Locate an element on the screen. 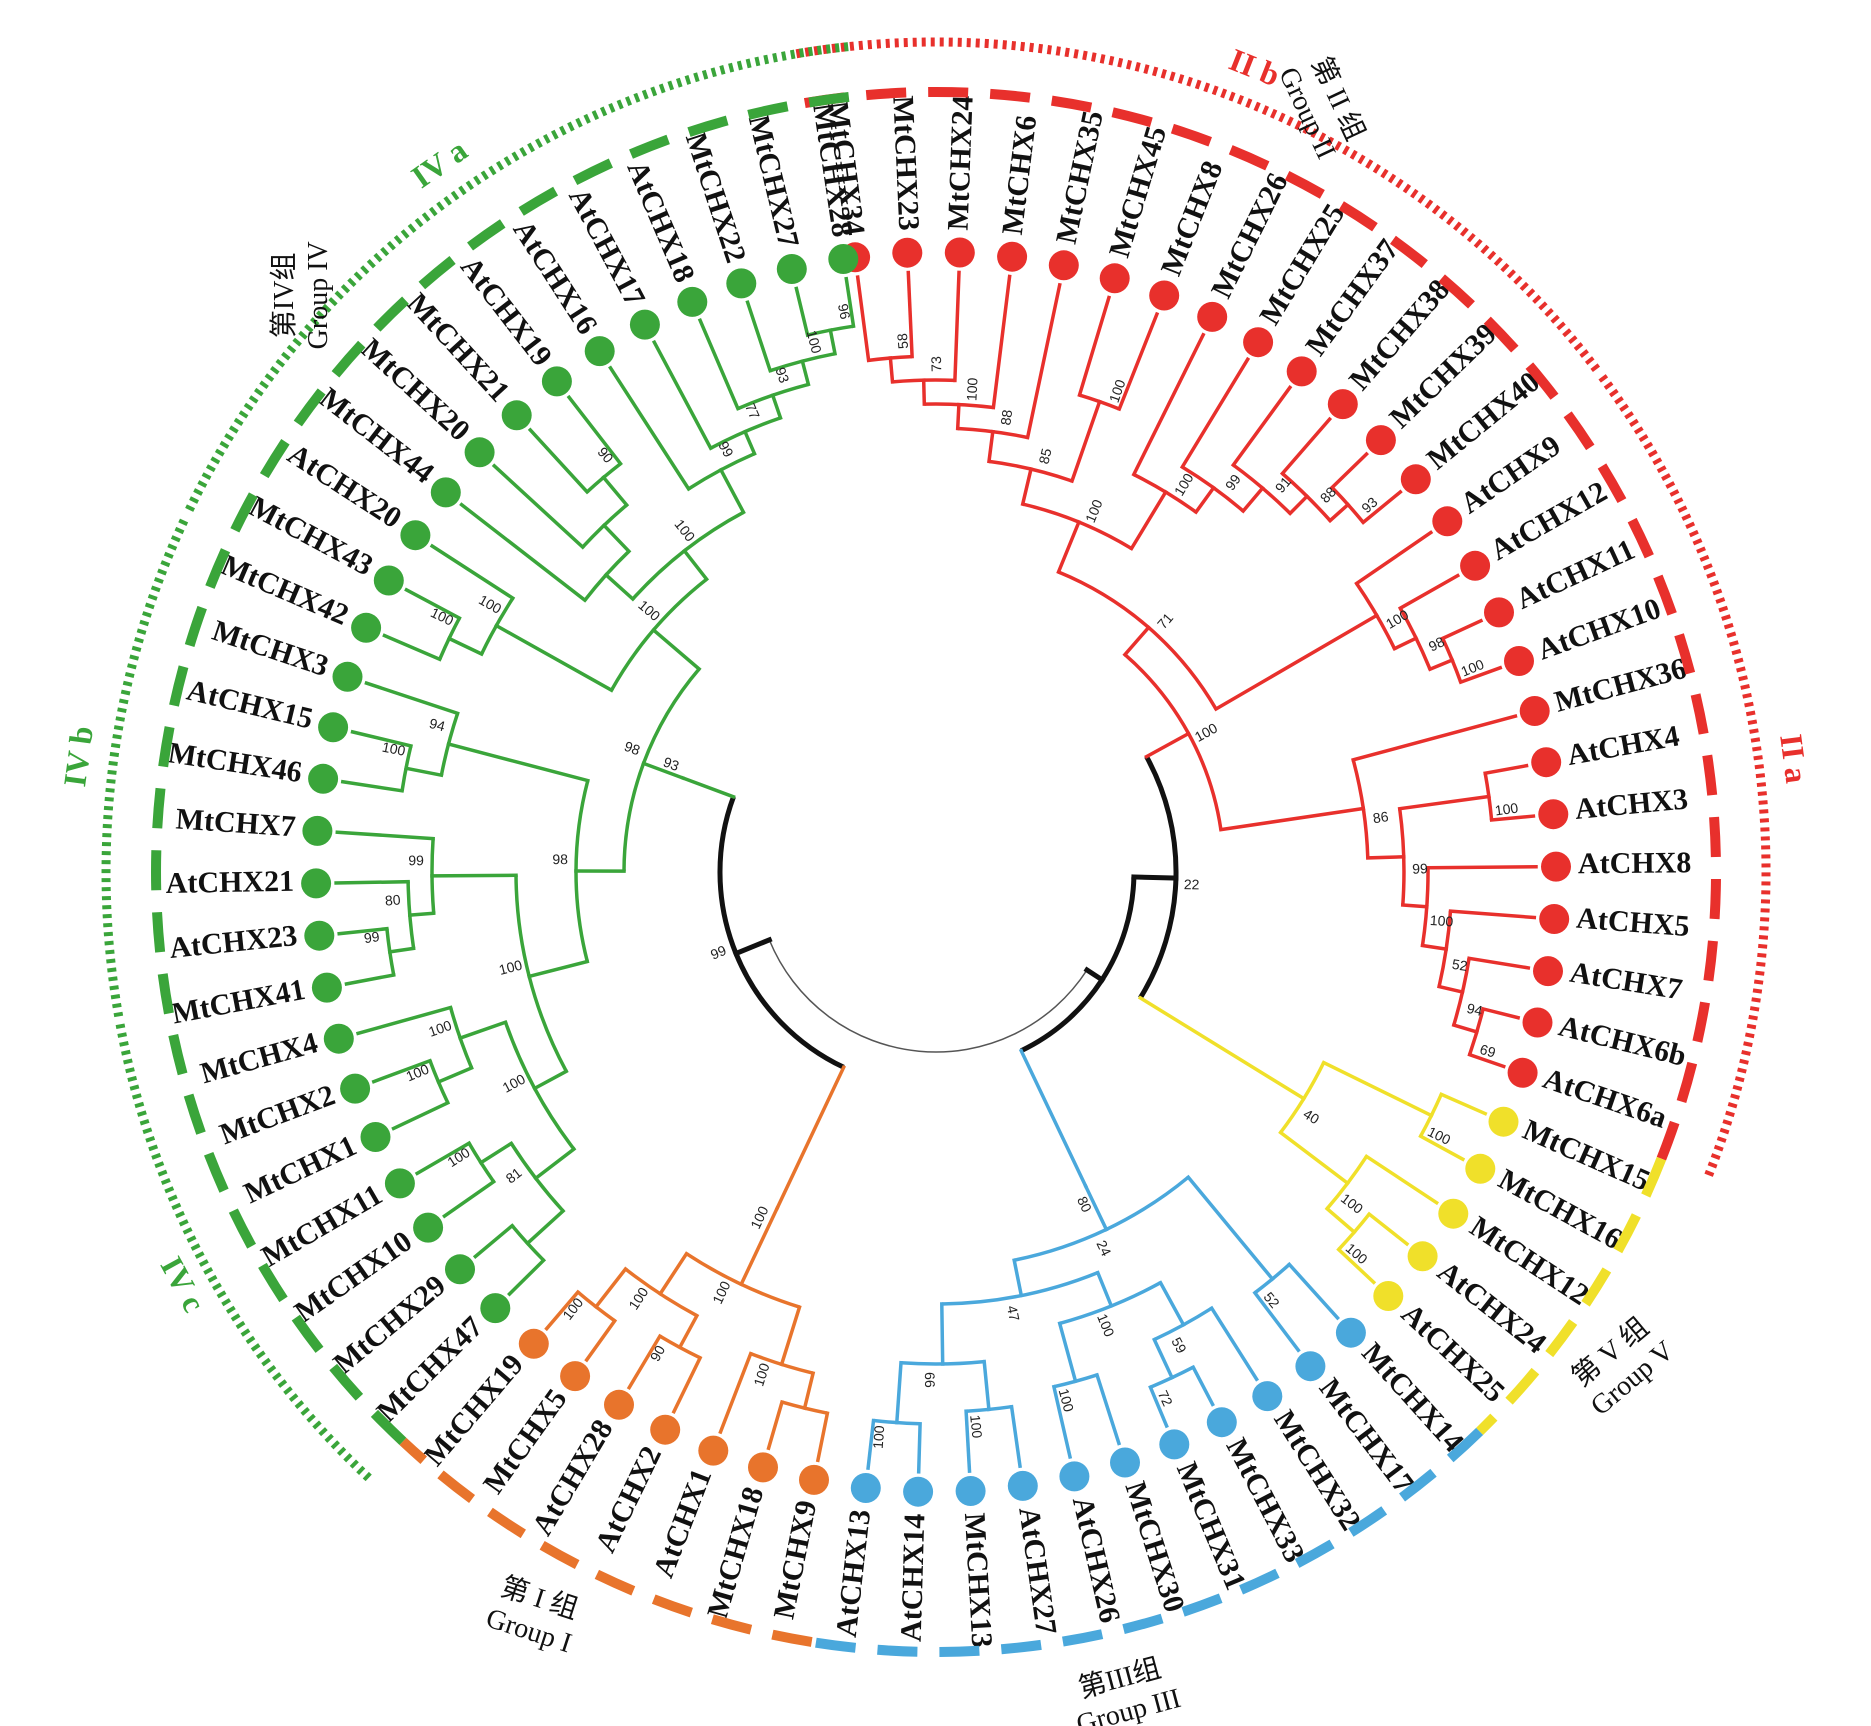  leaf-label: AtCHX4 is located at coordinates (1623, 745).